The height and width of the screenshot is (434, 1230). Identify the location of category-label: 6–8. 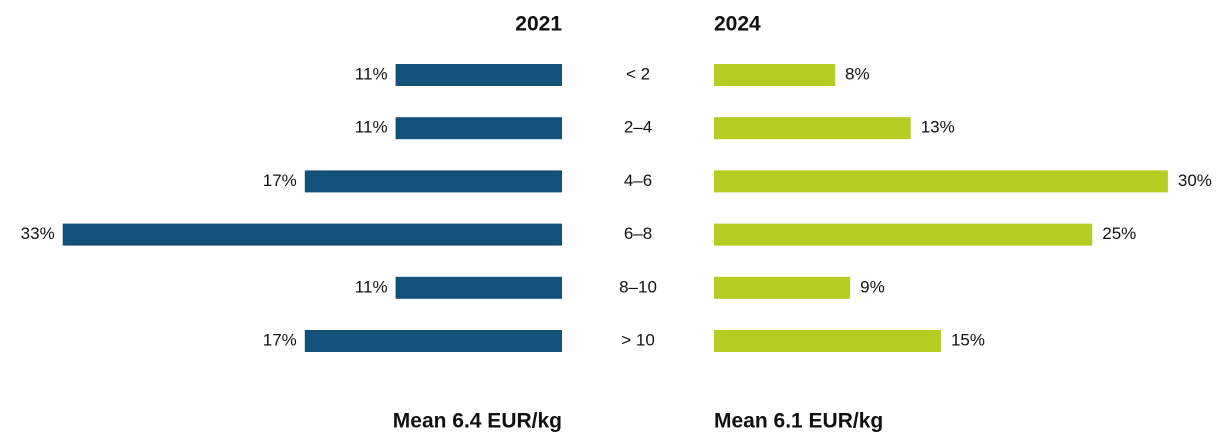
(638, 233).